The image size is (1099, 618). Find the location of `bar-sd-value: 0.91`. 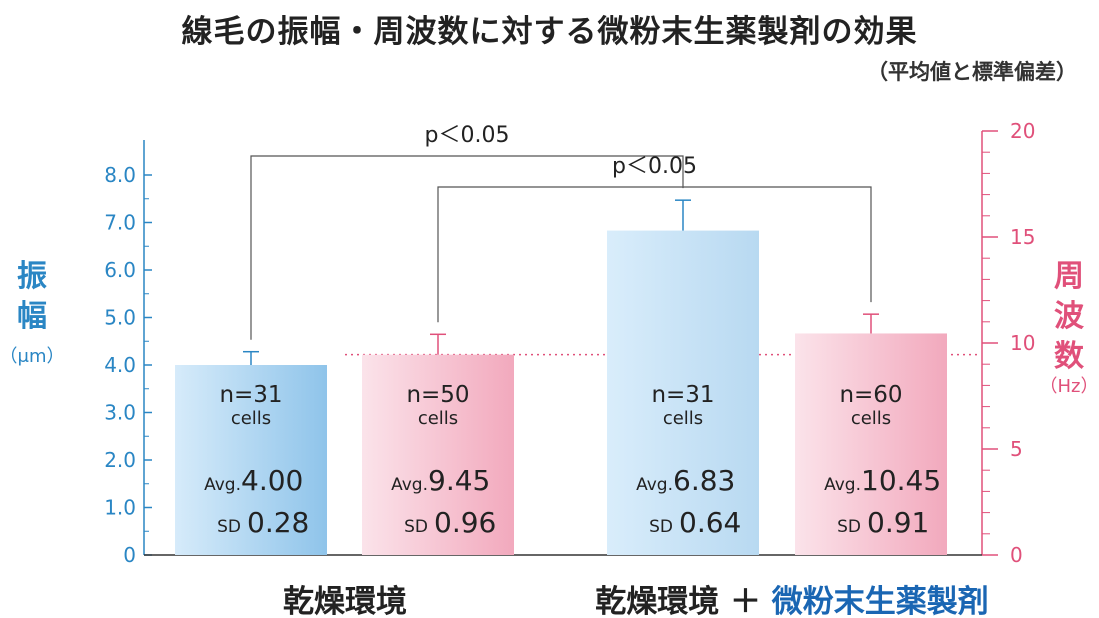

bar-sd-value: 0.91 is located at coordinates (898, 522).